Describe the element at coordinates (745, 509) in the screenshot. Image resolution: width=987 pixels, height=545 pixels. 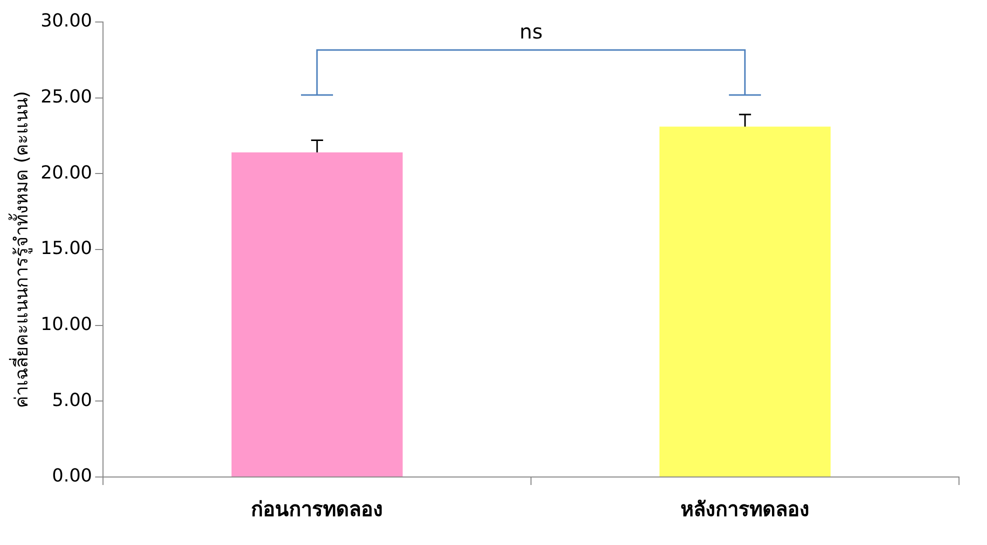
I see `x-tick-label: หลังการทดลอง` at that location.